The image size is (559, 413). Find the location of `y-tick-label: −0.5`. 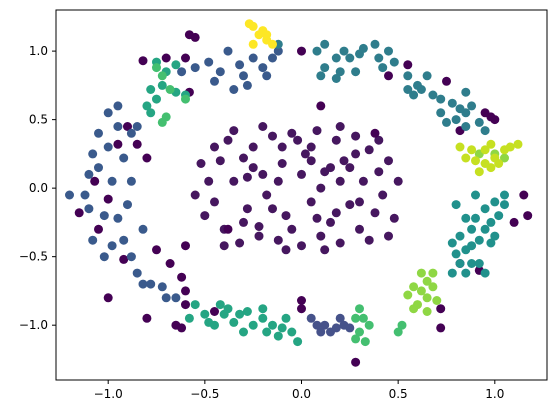

y-tick-label: −0.5 is located at coordinates (33, 257).